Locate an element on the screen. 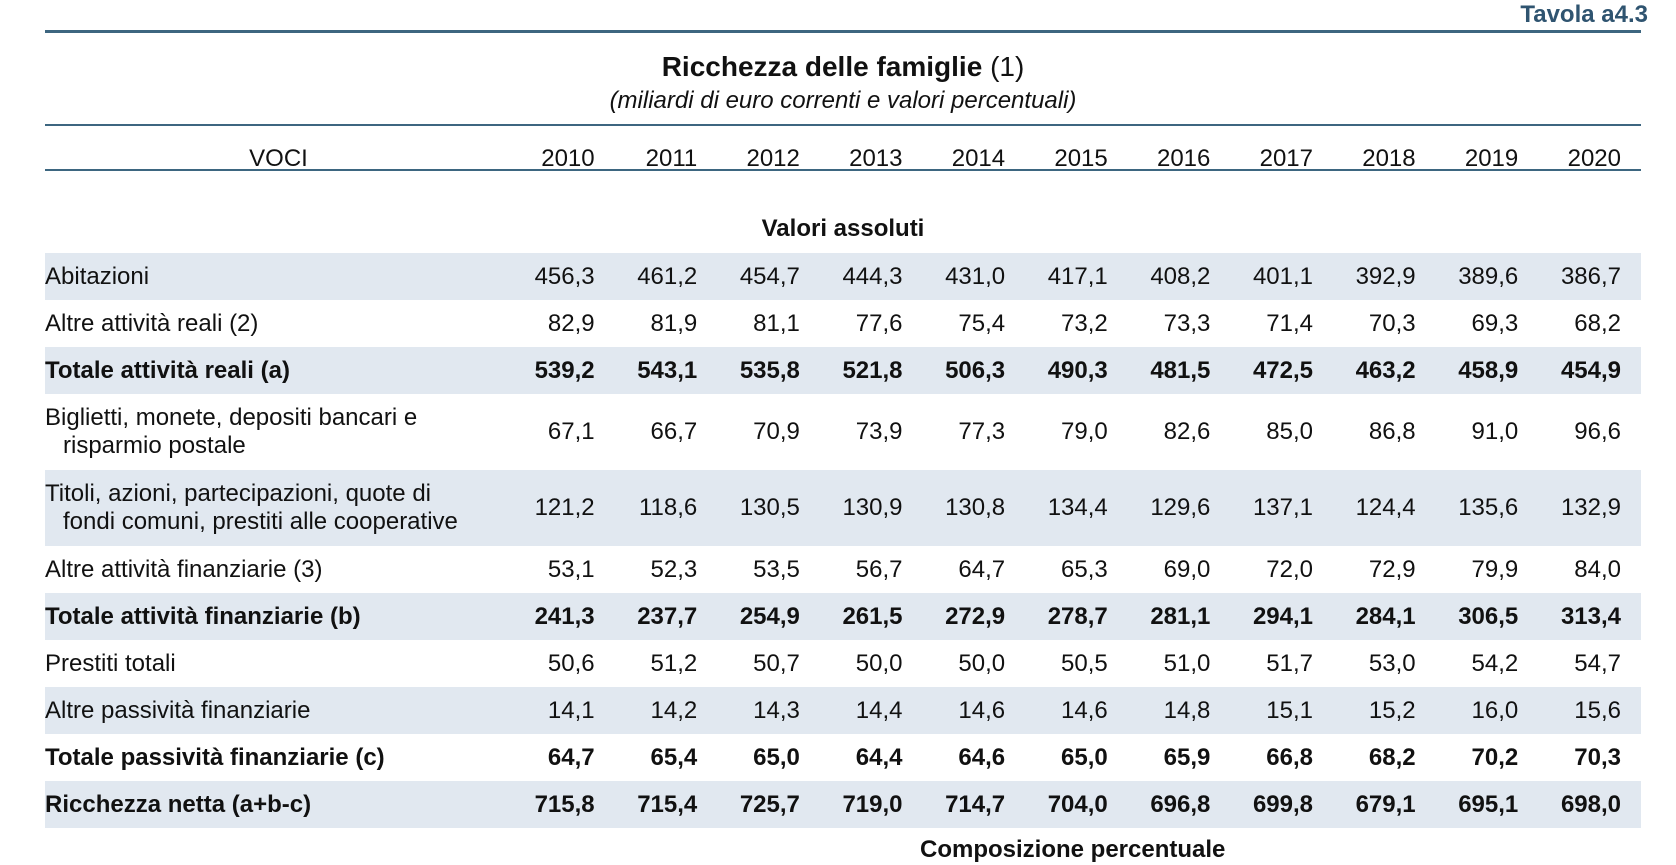  column-header-year: 2019 is located at coordinates (1491, 158).